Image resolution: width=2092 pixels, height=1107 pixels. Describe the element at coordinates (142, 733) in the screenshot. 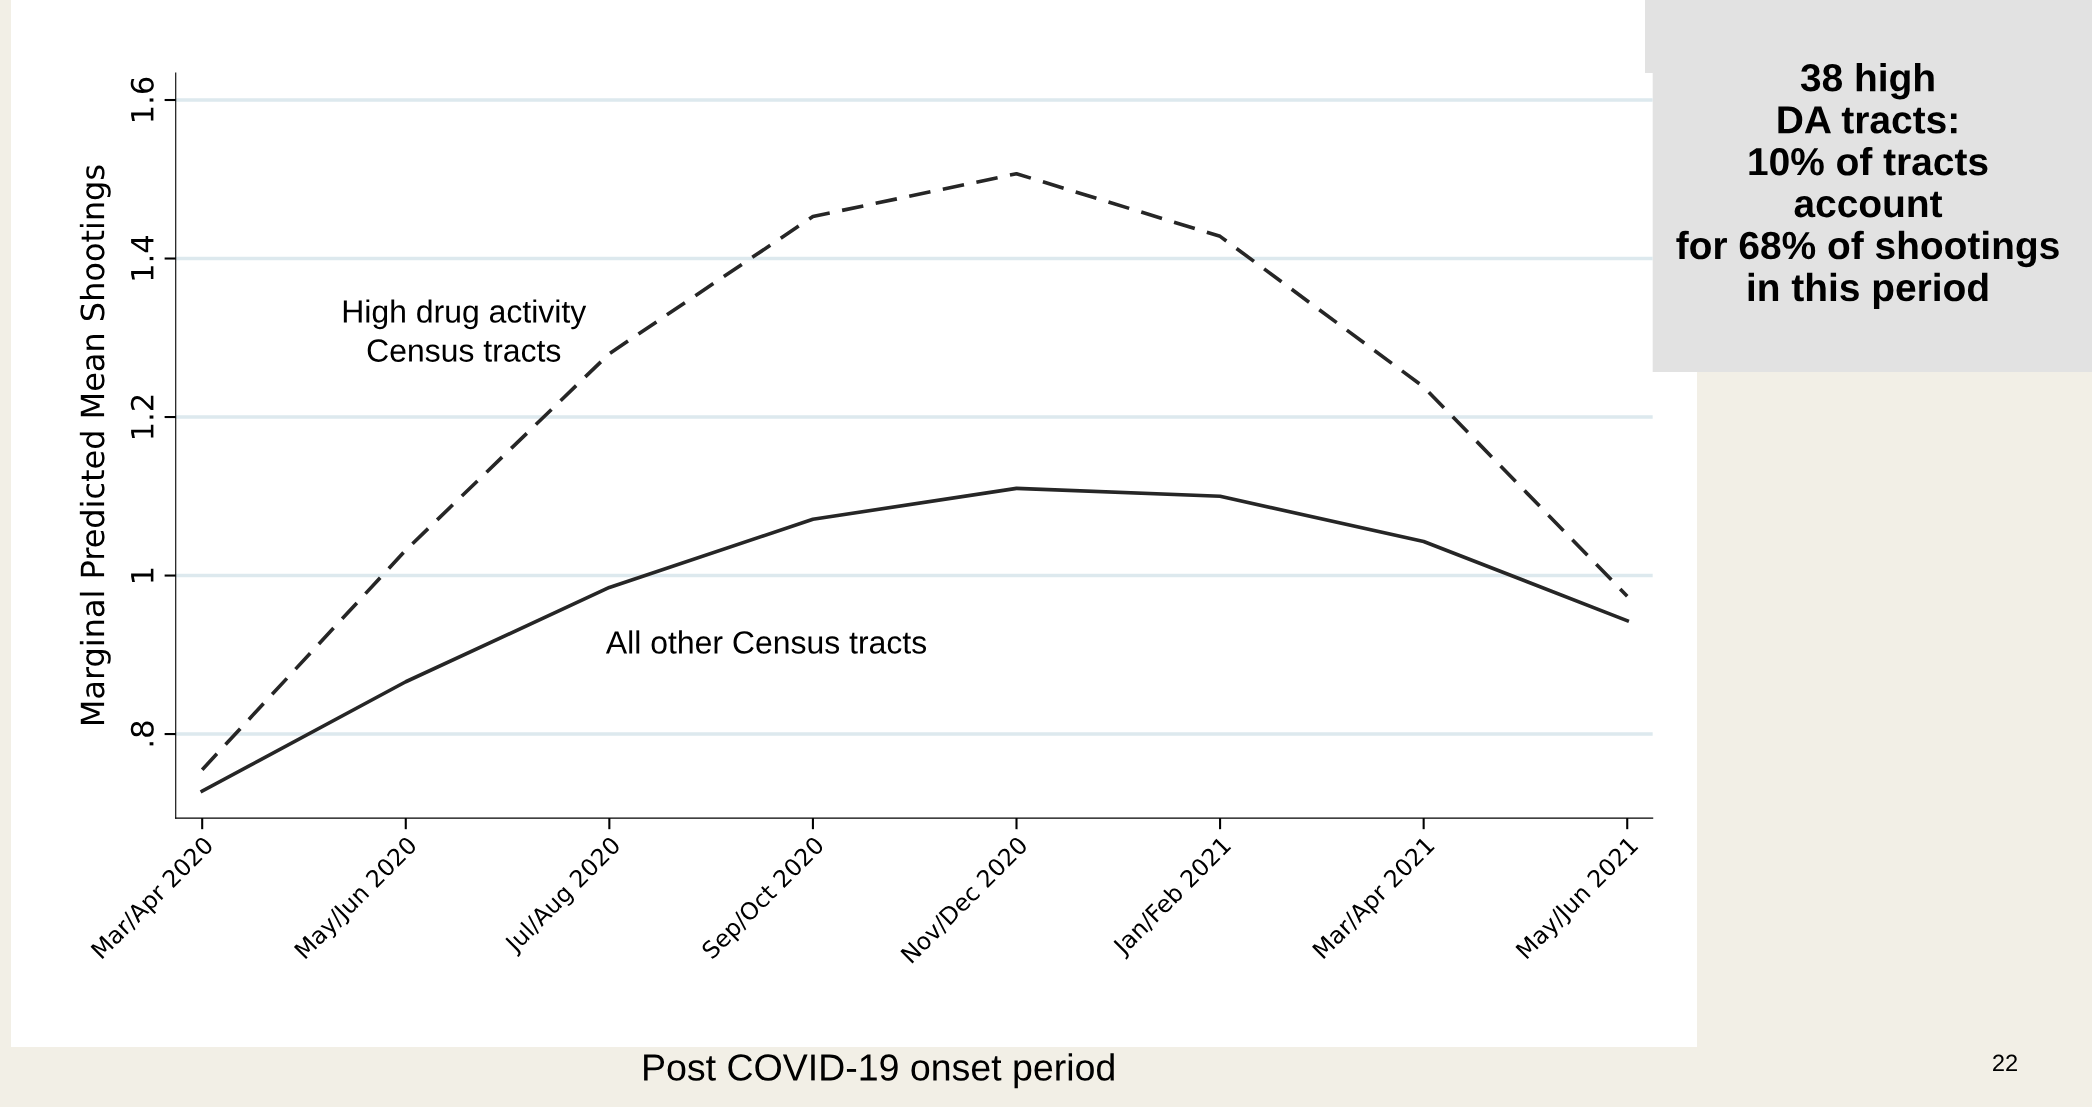

I see `y-tick-label: .8` at that location.